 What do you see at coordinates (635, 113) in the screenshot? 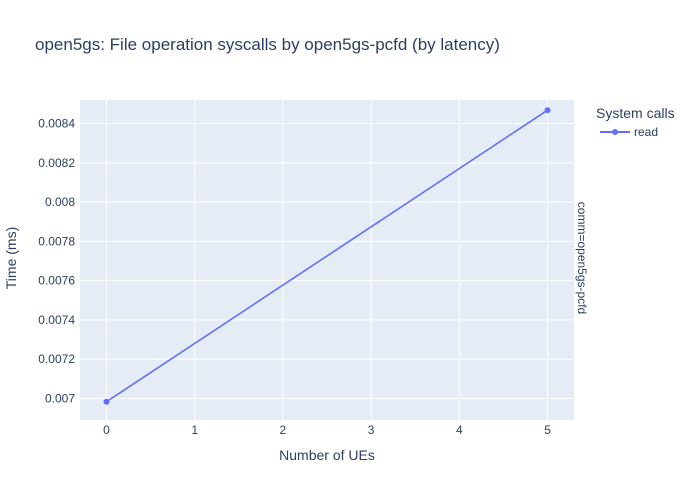
I see `legend-title: System calls` at bounding box center [635, 113].